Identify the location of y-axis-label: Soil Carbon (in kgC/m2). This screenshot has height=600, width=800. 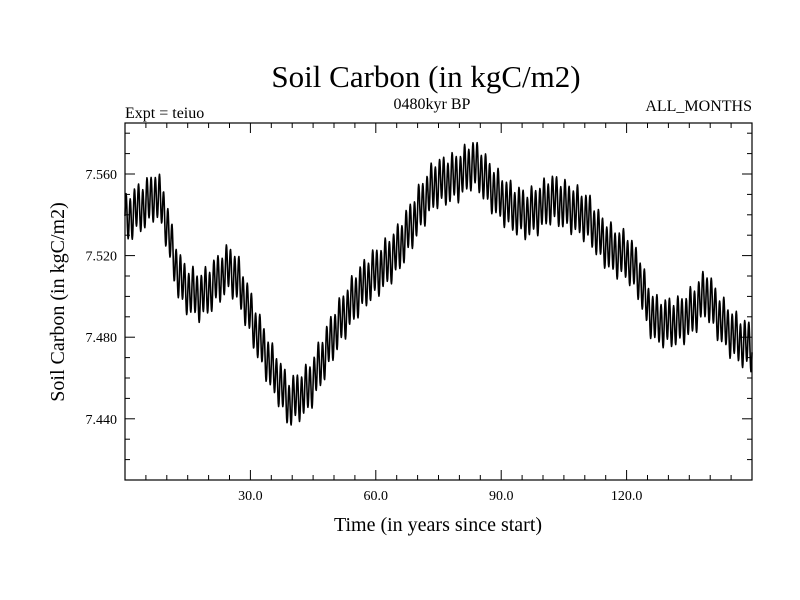
(58, 301).